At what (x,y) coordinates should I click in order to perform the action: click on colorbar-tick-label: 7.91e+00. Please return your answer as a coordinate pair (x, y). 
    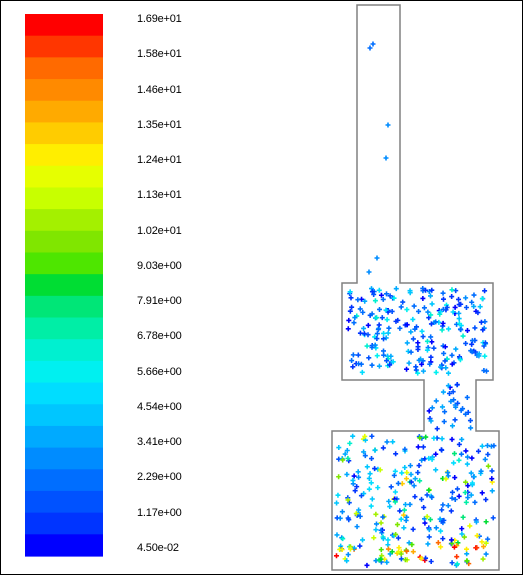
    Looking at the image, I should click on (159, 301).